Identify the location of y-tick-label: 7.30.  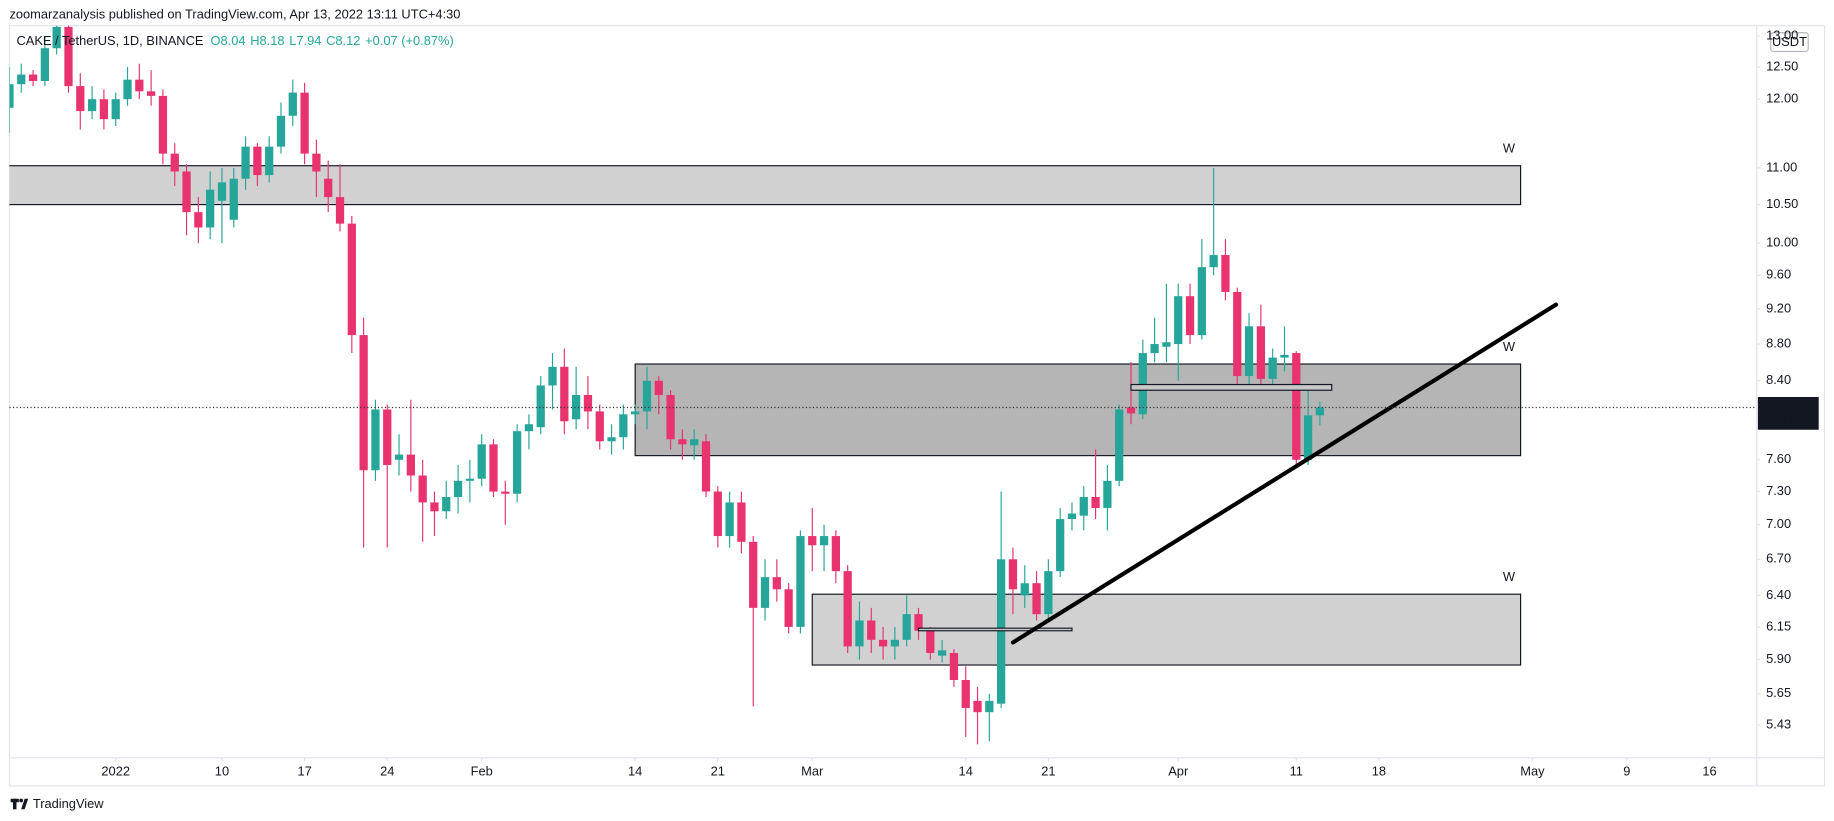
(1778, 490).